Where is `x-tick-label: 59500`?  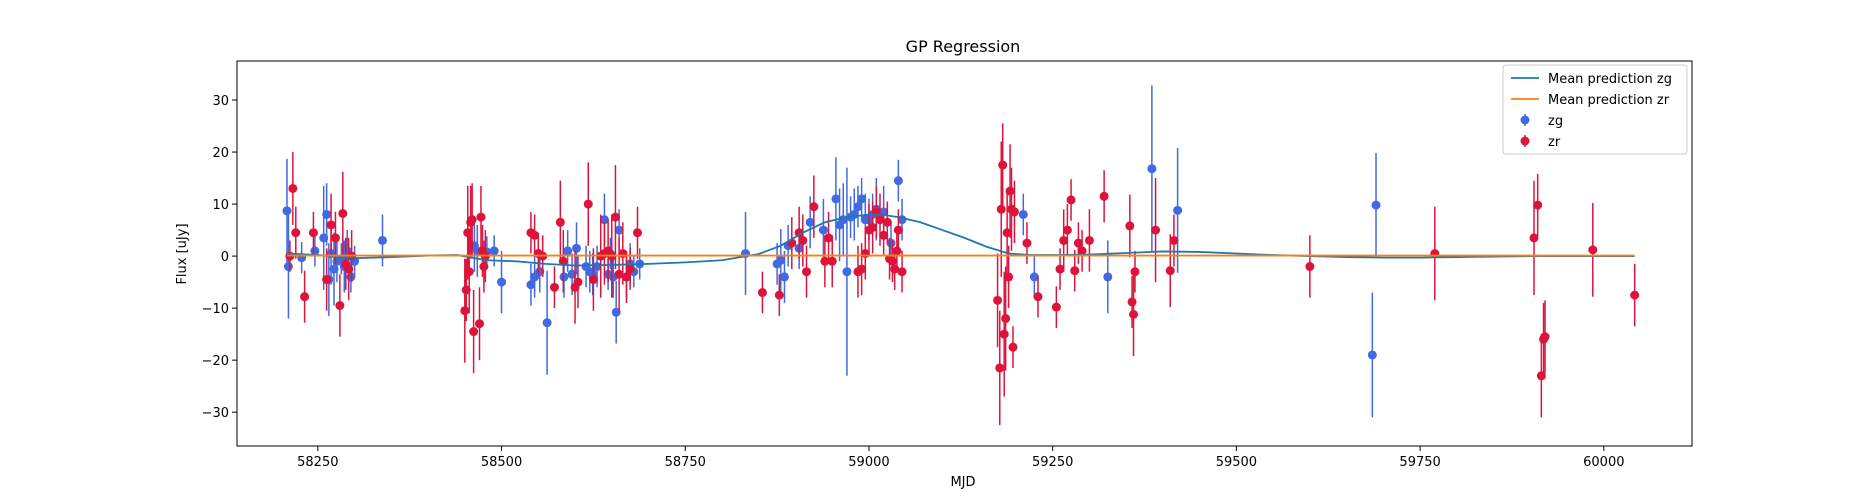 x-tick-label: 59500 is located at coordinates (1236, 462).